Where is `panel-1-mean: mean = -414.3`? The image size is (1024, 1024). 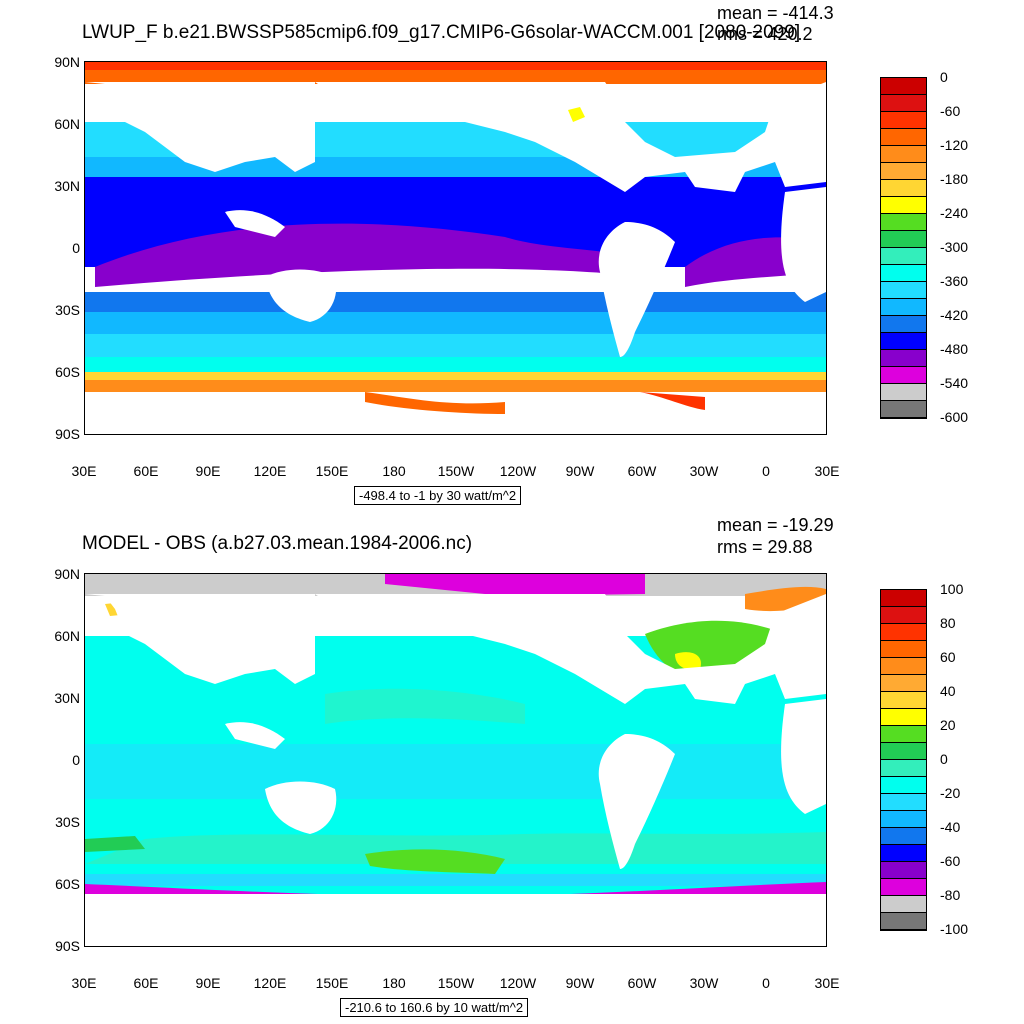 panel-1-mean: mean = -414.3 is located at coordinates (775, 13).